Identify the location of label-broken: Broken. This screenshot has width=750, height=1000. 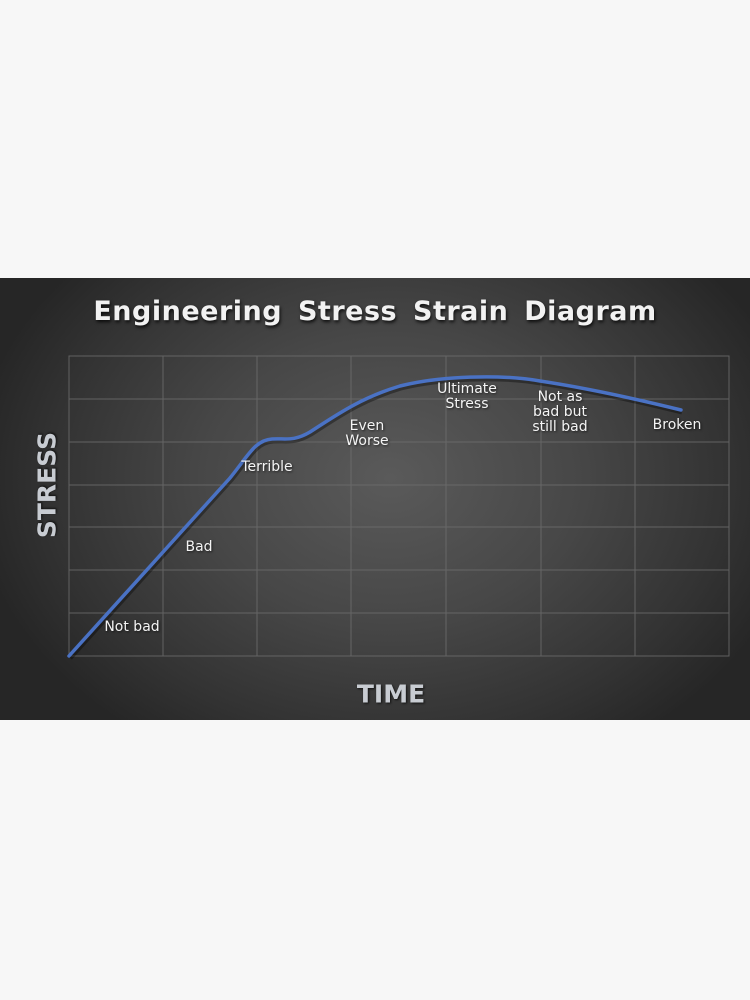
(677, 425).